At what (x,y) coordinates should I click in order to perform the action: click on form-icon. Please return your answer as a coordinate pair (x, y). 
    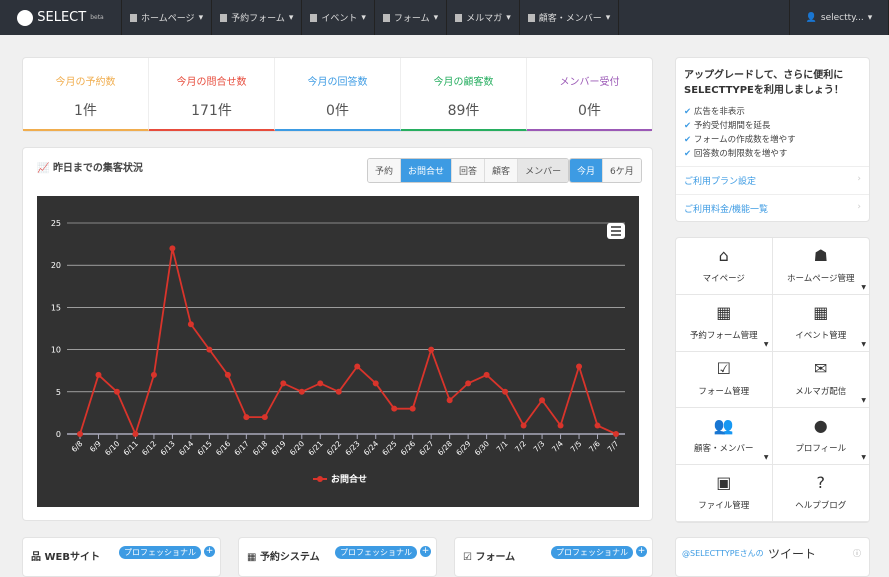
    Looking at the image, I should click on (386, 17).